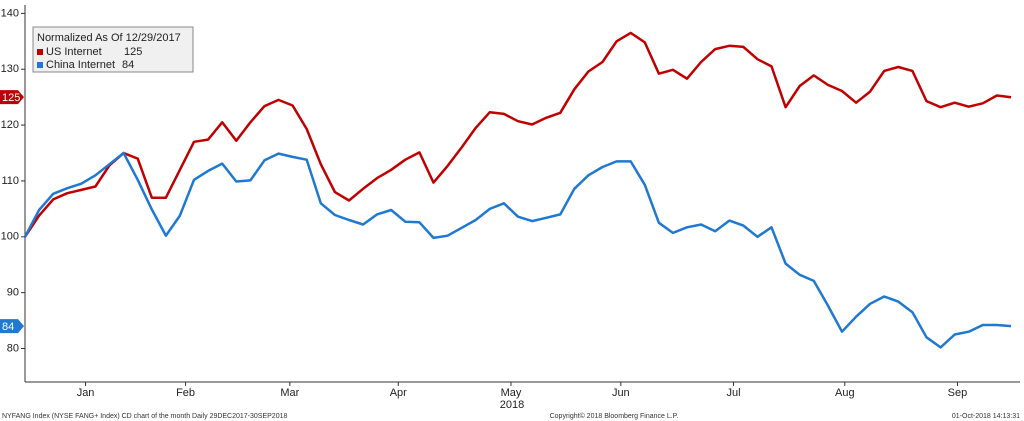 The height and width of the screenshot is (421, 1024). Describe the element at coordinates (10, 125) in the screenshot. I see `y-tick-label: 120` at that location.